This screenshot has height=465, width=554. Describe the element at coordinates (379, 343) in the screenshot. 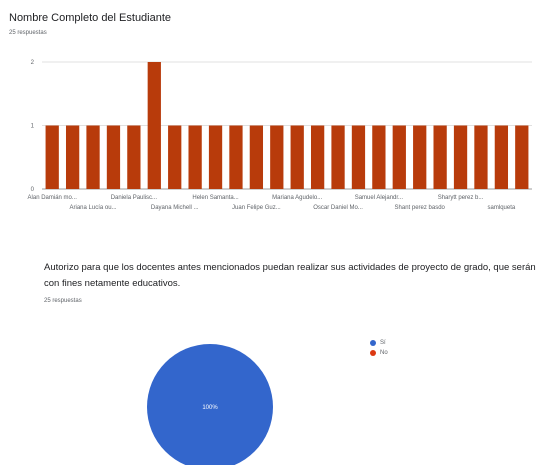

I see `legend-item-si: Sí` at that location.